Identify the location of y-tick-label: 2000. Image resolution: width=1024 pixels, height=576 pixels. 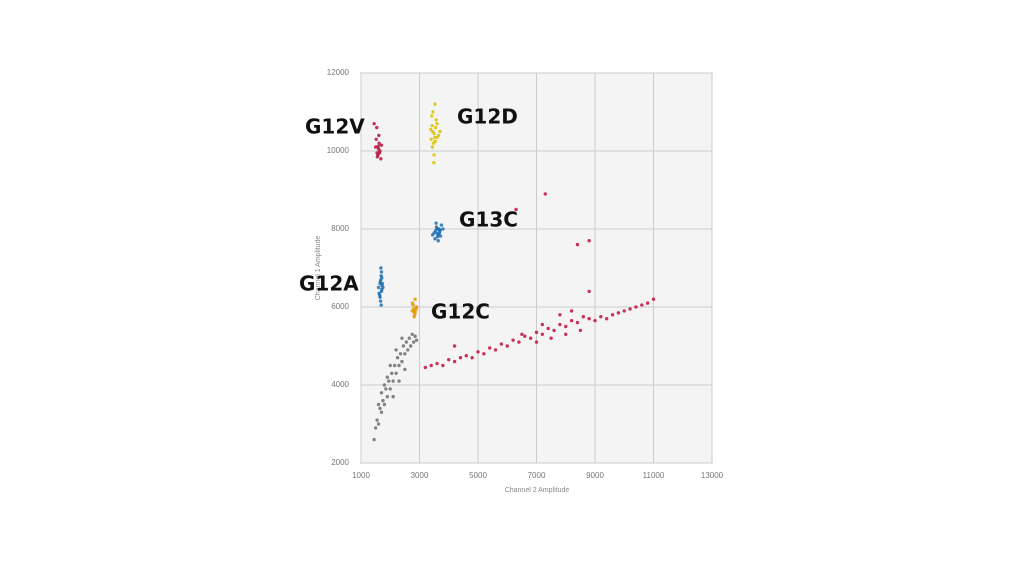
(340, 462).